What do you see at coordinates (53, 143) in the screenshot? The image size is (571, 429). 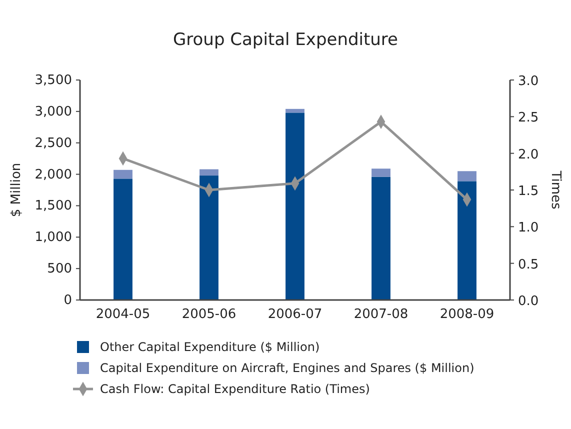 I see `y-tick-label: 2,500` at bounding box center [53, 143].